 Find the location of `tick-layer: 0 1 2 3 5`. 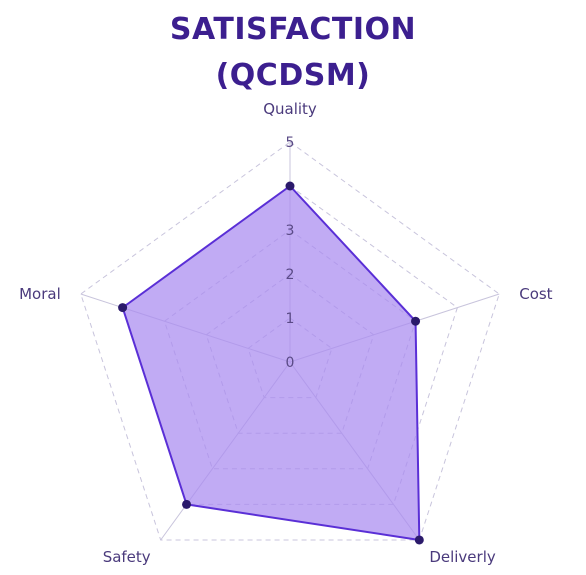

tick-layer: 0 1 2 3 5 is located at coordinates (290, 253).